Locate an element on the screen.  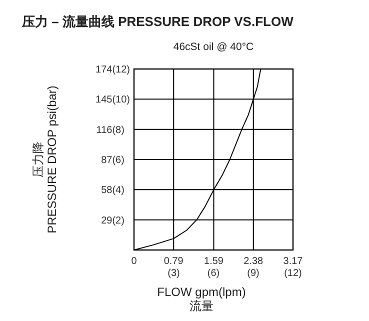
y2-tick-label: (4) is located at coordinates (118, 190).